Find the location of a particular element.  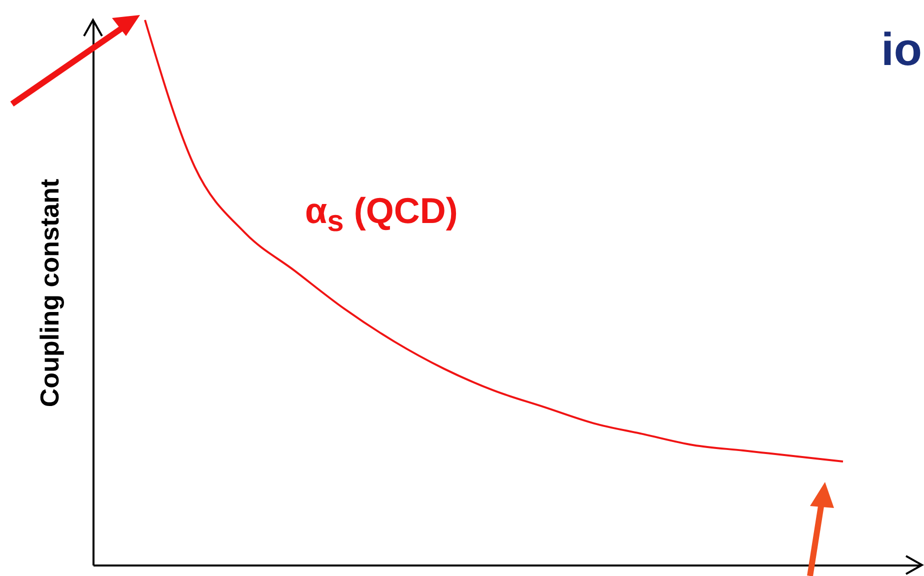

y-axis-title: Coupling constant is located at coordinates (49, 293).